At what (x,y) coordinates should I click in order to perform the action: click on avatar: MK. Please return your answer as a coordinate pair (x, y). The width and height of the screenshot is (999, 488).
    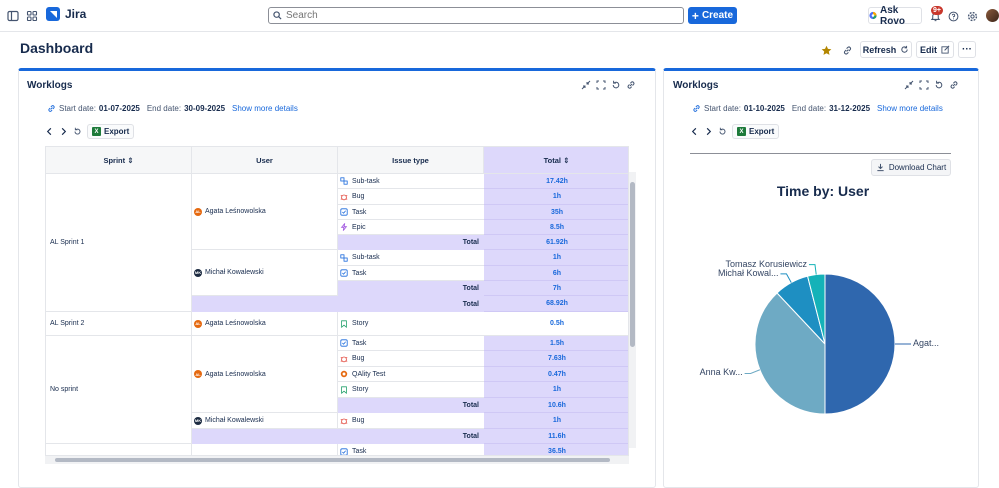
    Looking at the image, I should click on (198, 272).